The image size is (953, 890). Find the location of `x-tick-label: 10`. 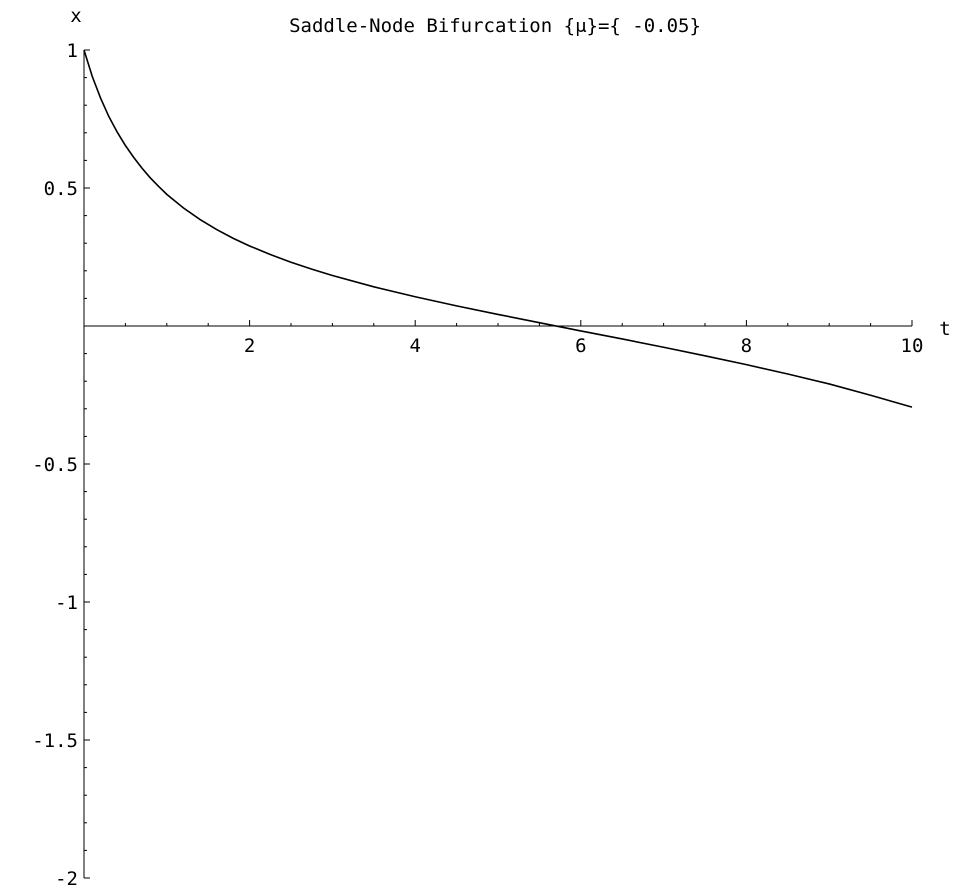

x-tick-label: 10 is located at coordinates (912, 346).